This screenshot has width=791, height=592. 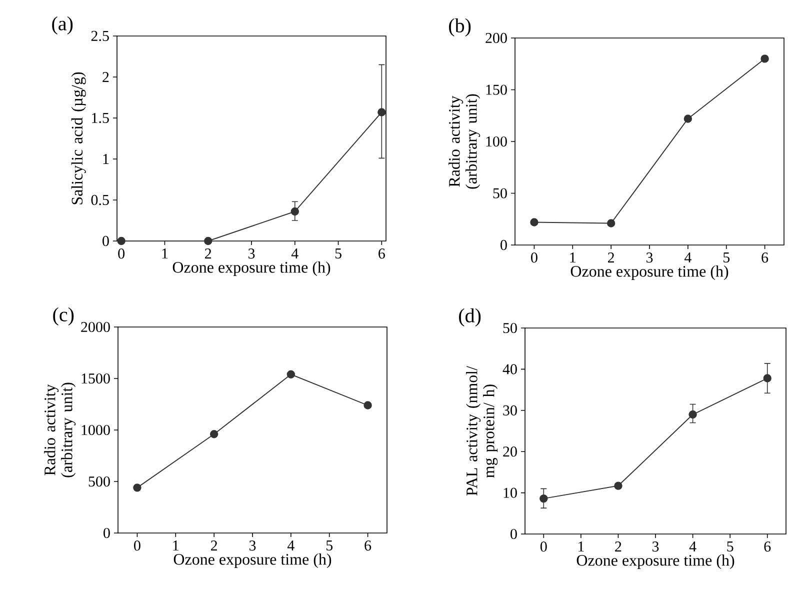 I want to click on y-tick-label: 40, so click(x=509, y=369).